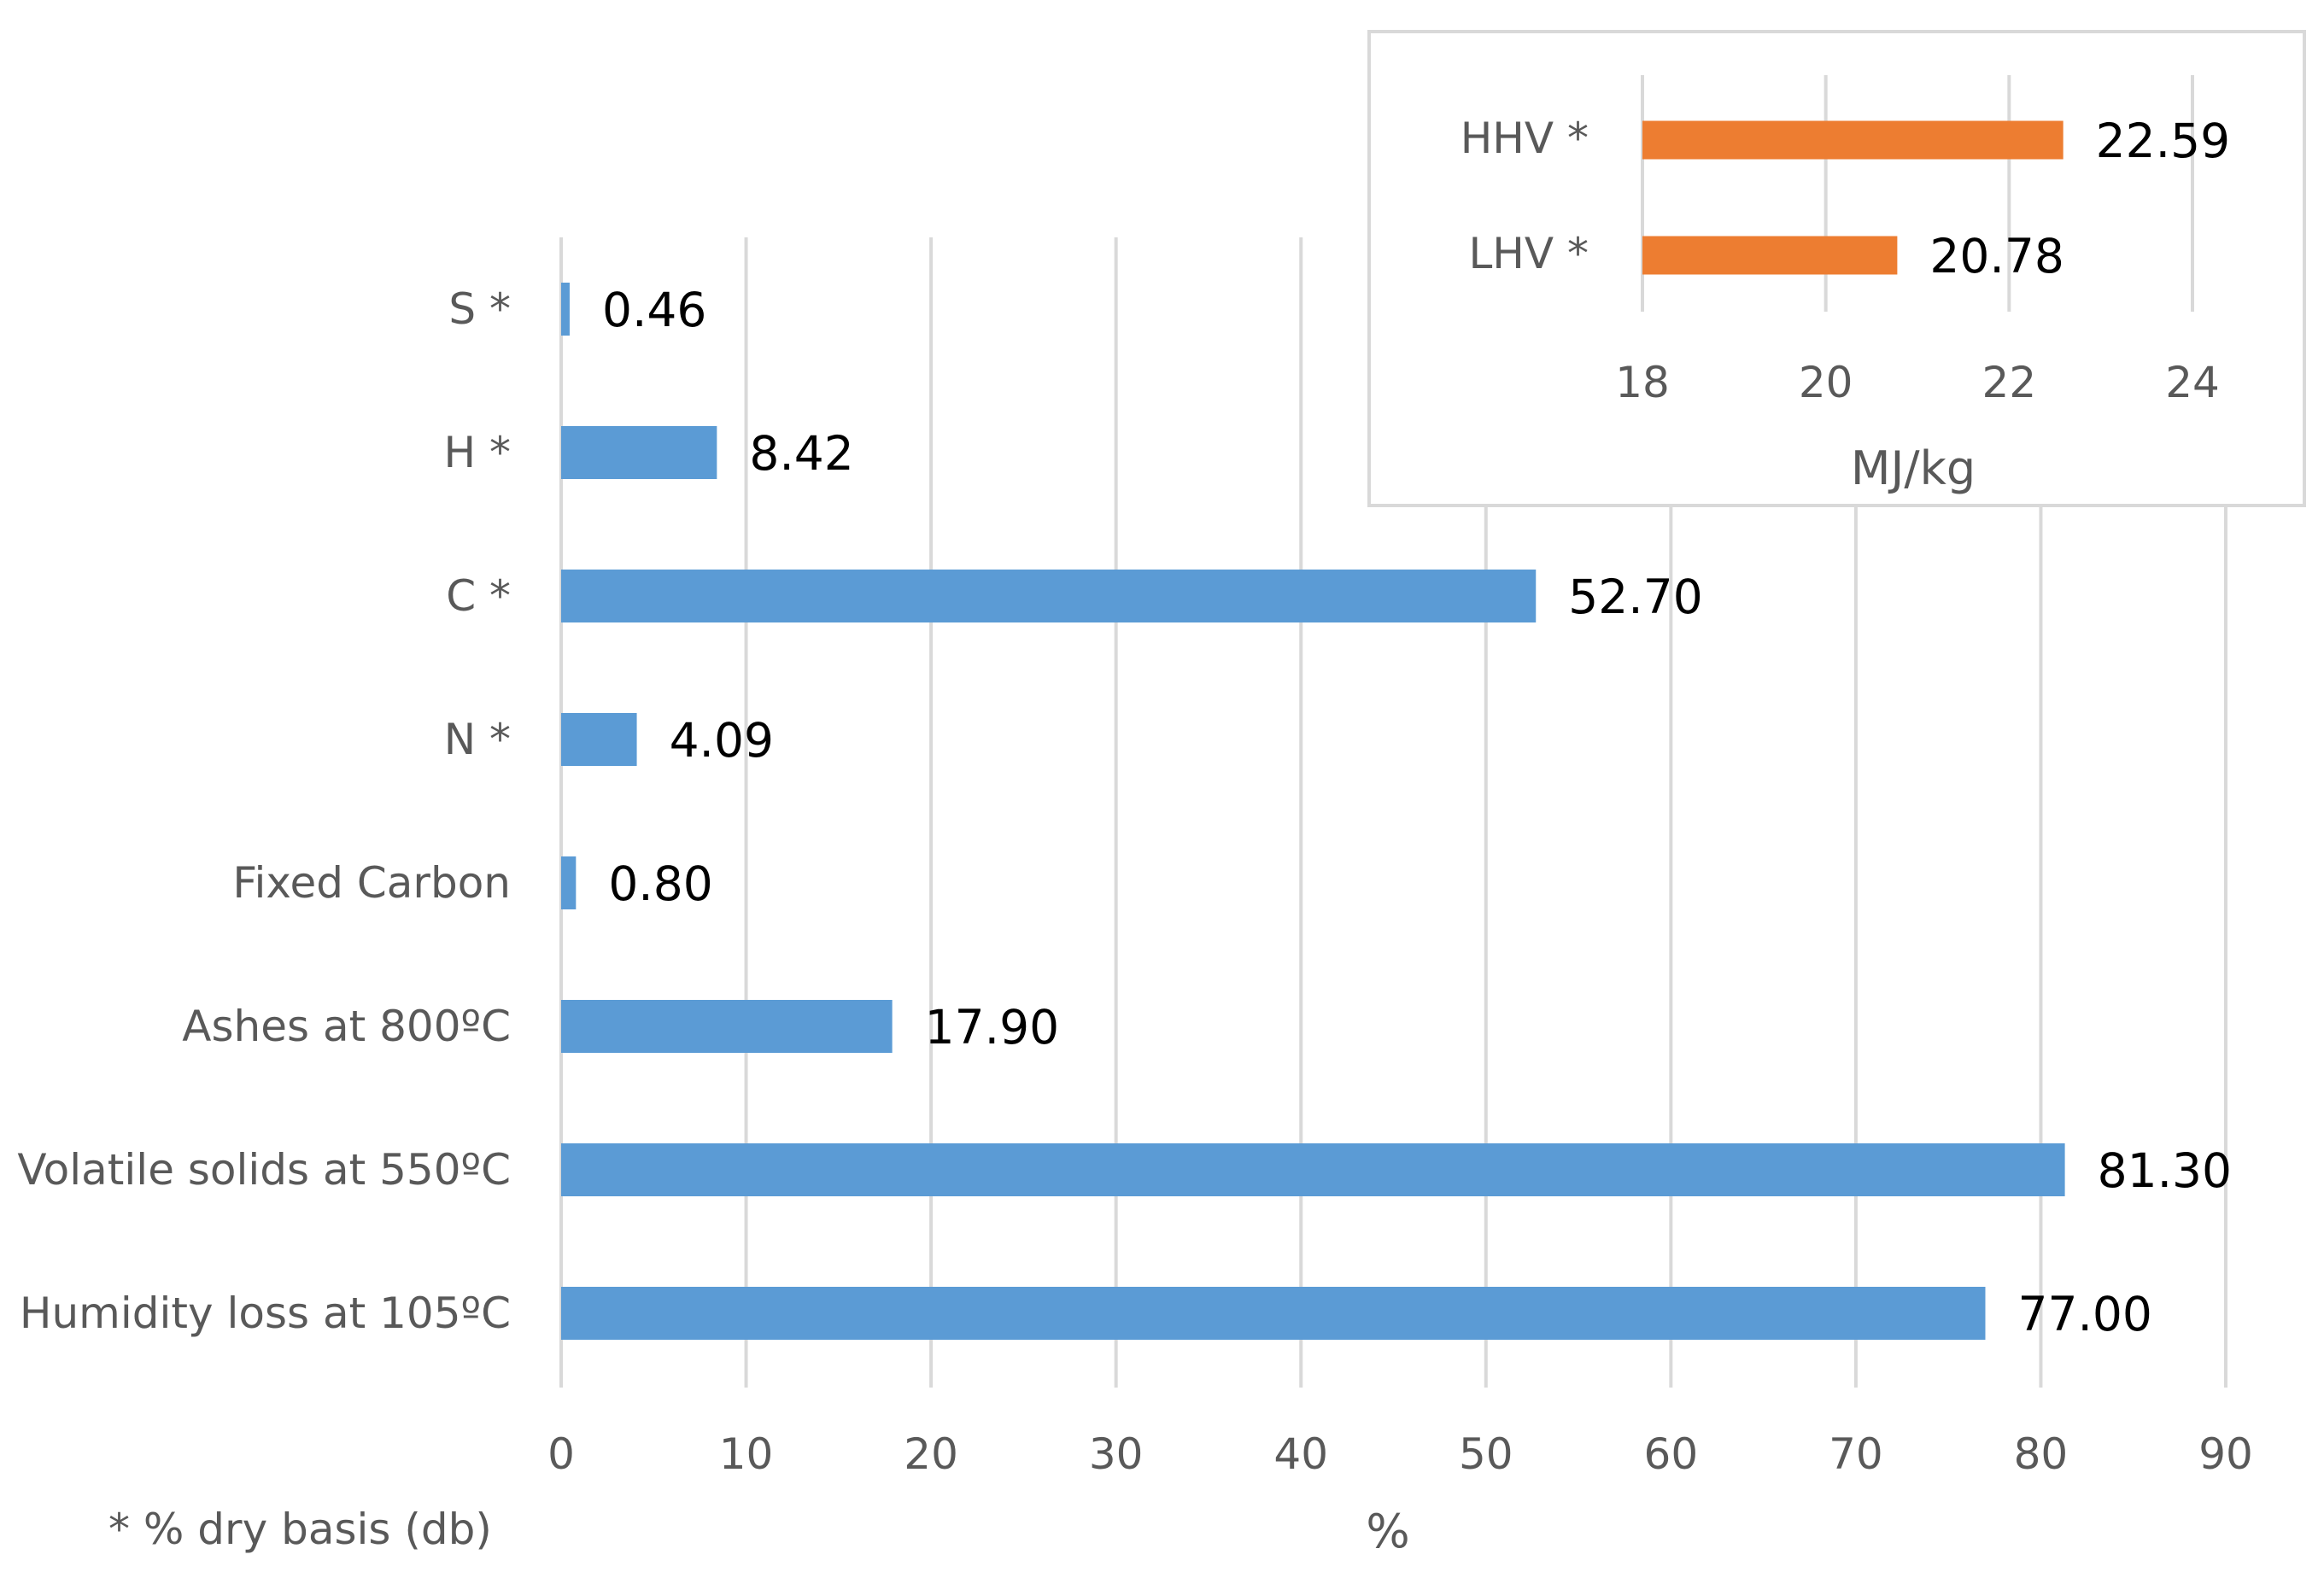  What do you see at coordinates (479, 309) in the screenshot?
I see `main-category-label: S *` at bounding box center [479, 309].